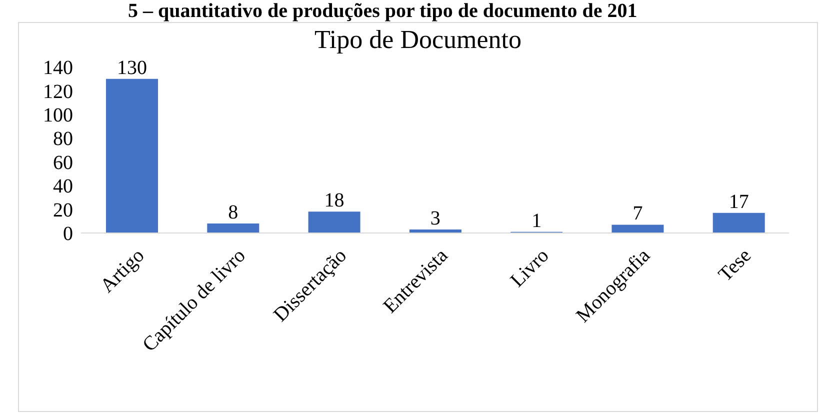  Describe the element at coordinates (418, 40) in the screenshot. I see `chart-title: Tipo de Documento` at that location.